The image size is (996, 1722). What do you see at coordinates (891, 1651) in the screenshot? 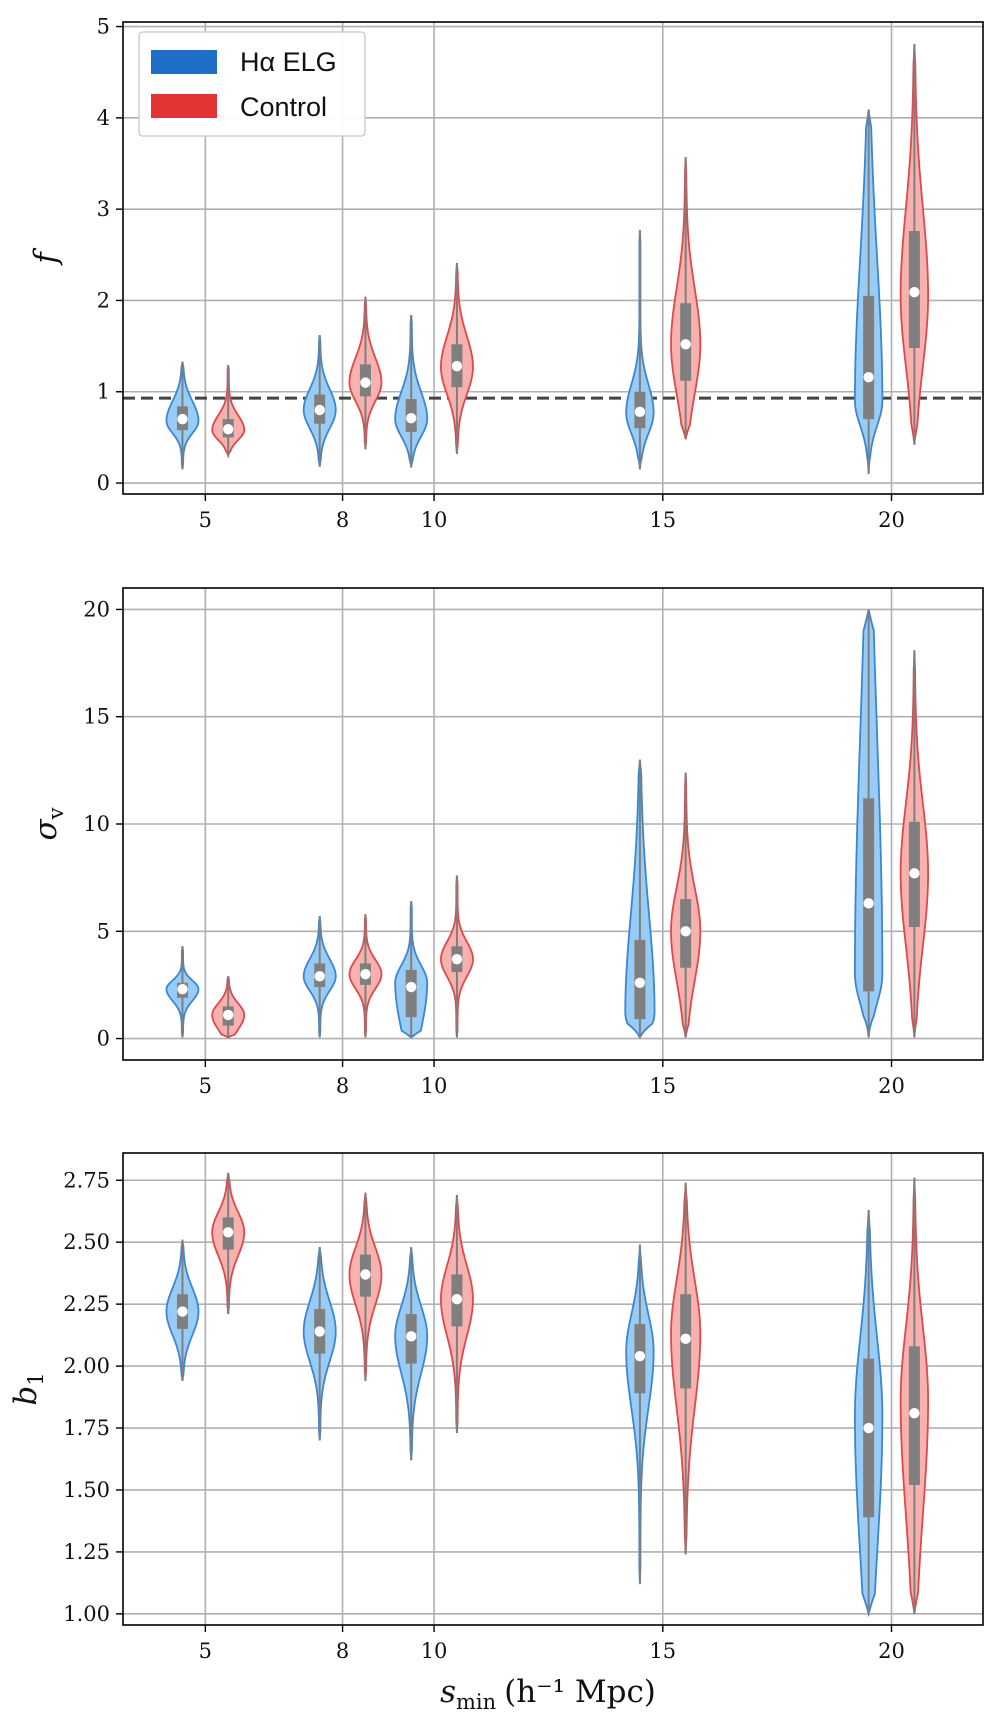
I see `x-tick-label: 20` at bounding box center [891, 1651].